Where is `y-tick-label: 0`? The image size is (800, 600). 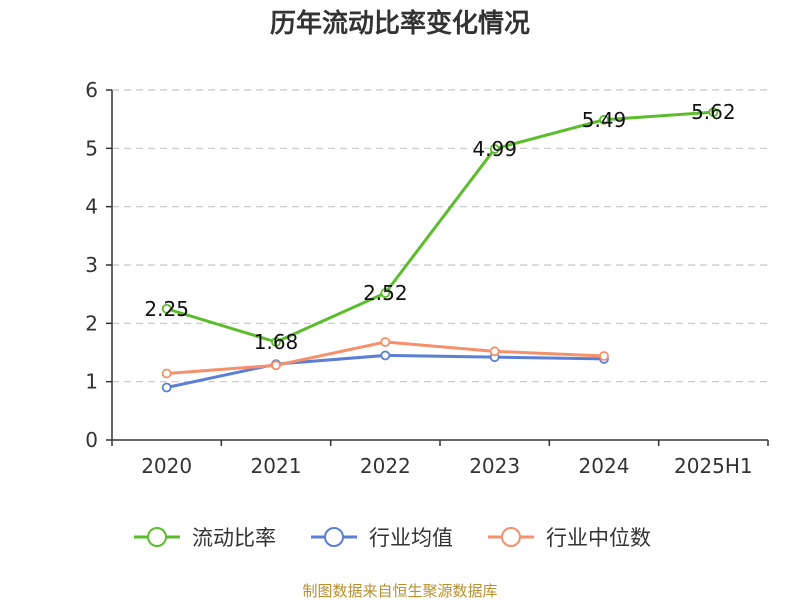 y-tick-label: 0 is located at coordinates (91, 440).